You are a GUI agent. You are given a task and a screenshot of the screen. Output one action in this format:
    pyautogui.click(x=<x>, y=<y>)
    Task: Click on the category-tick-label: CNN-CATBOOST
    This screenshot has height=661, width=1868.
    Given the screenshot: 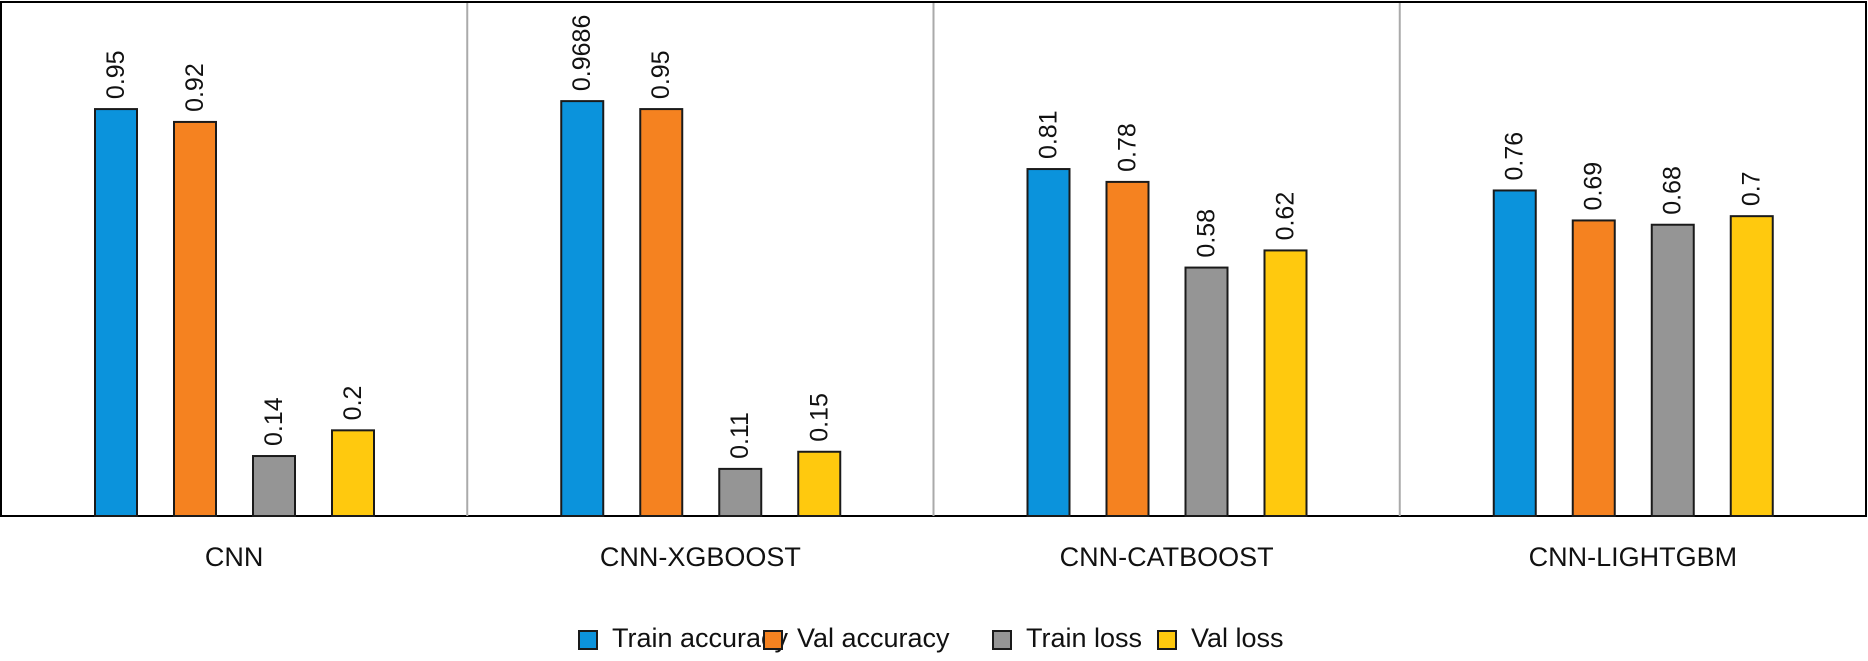 What is the action you would take?
    pyautogui.click(x=1167, y=557)
    